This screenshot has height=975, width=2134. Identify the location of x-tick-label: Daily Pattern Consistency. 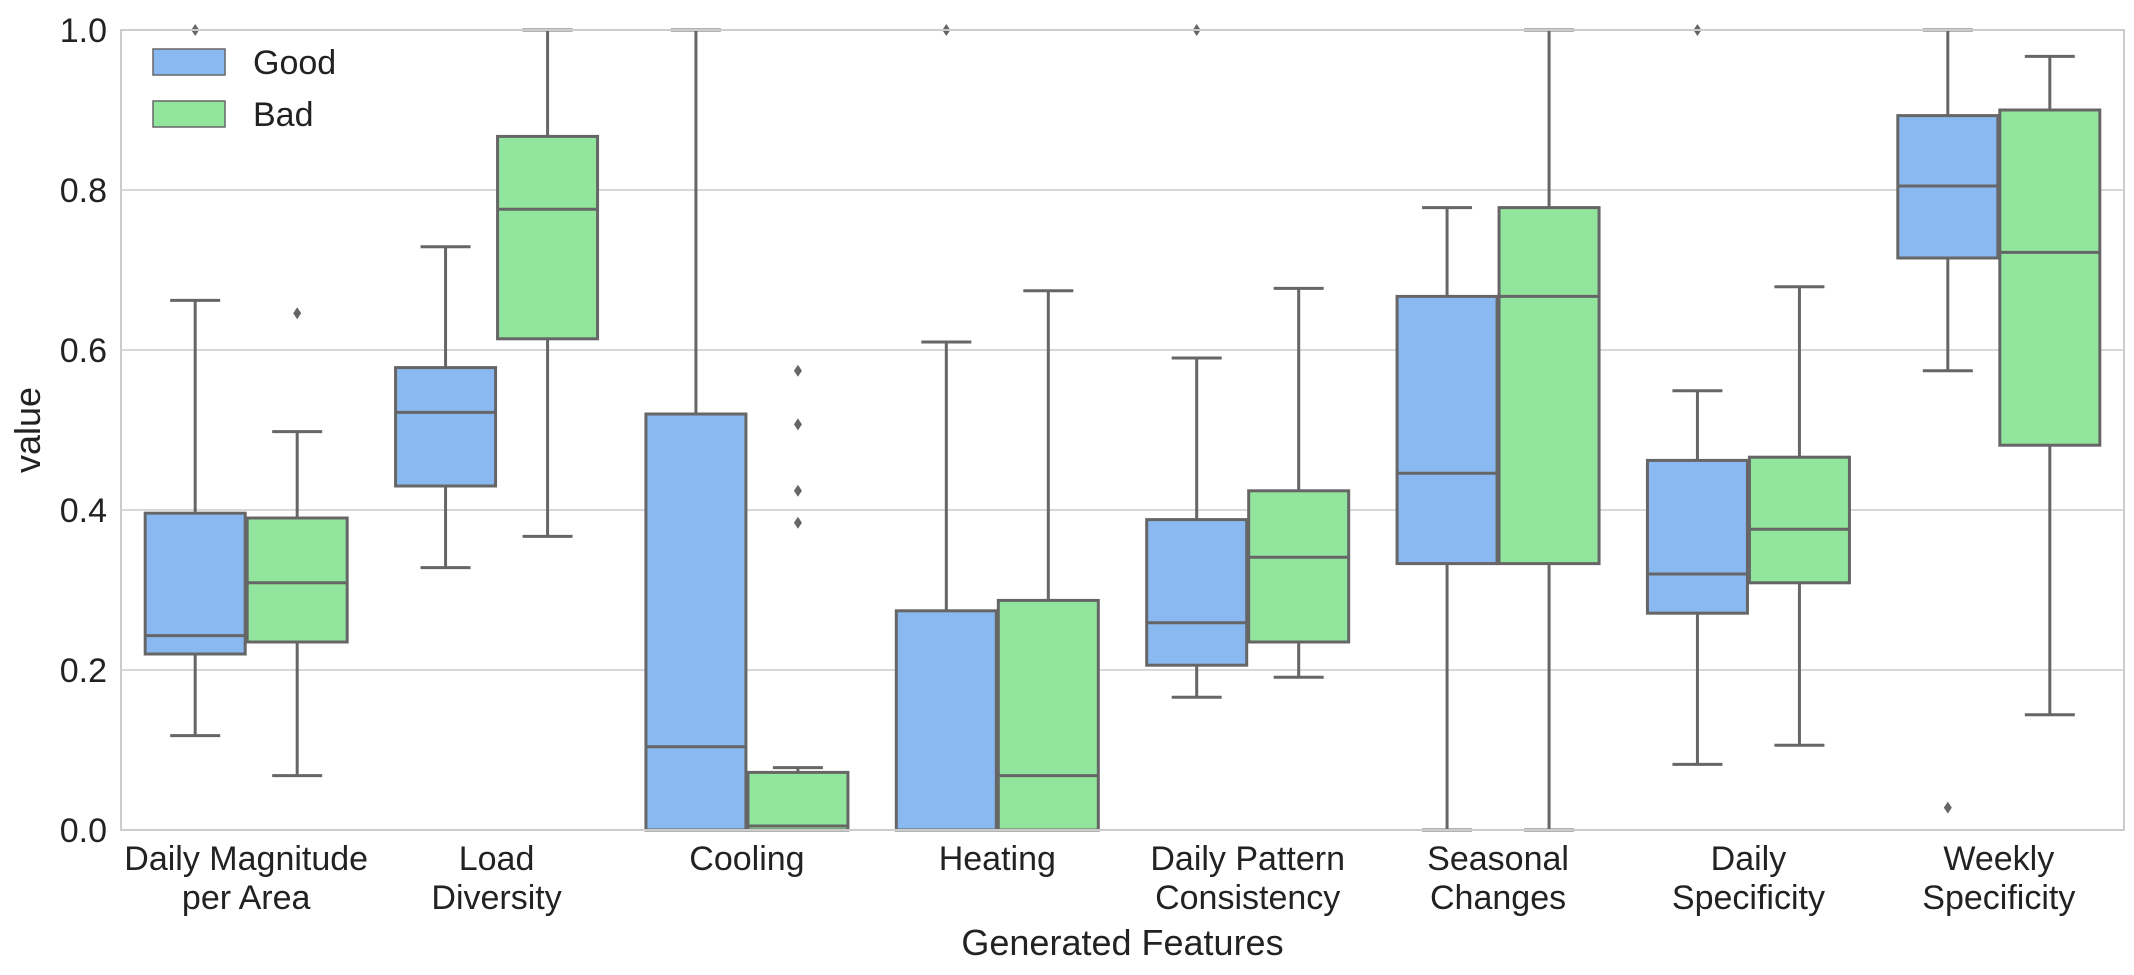
(1247, 878).